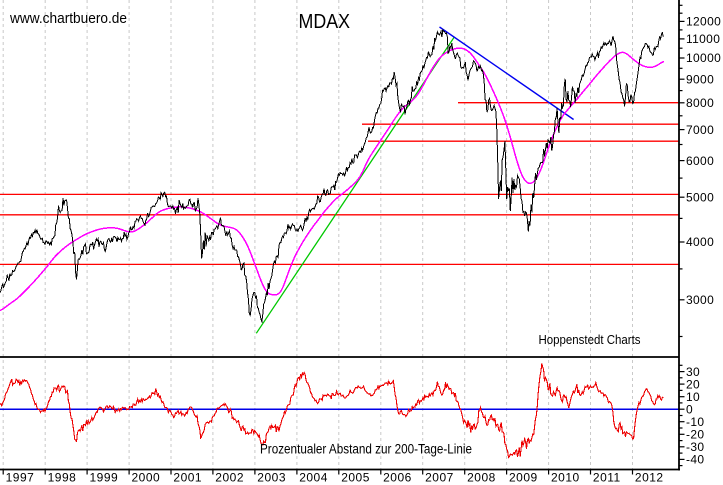  I want to click on svg-text: 1998, so click(62, 478).